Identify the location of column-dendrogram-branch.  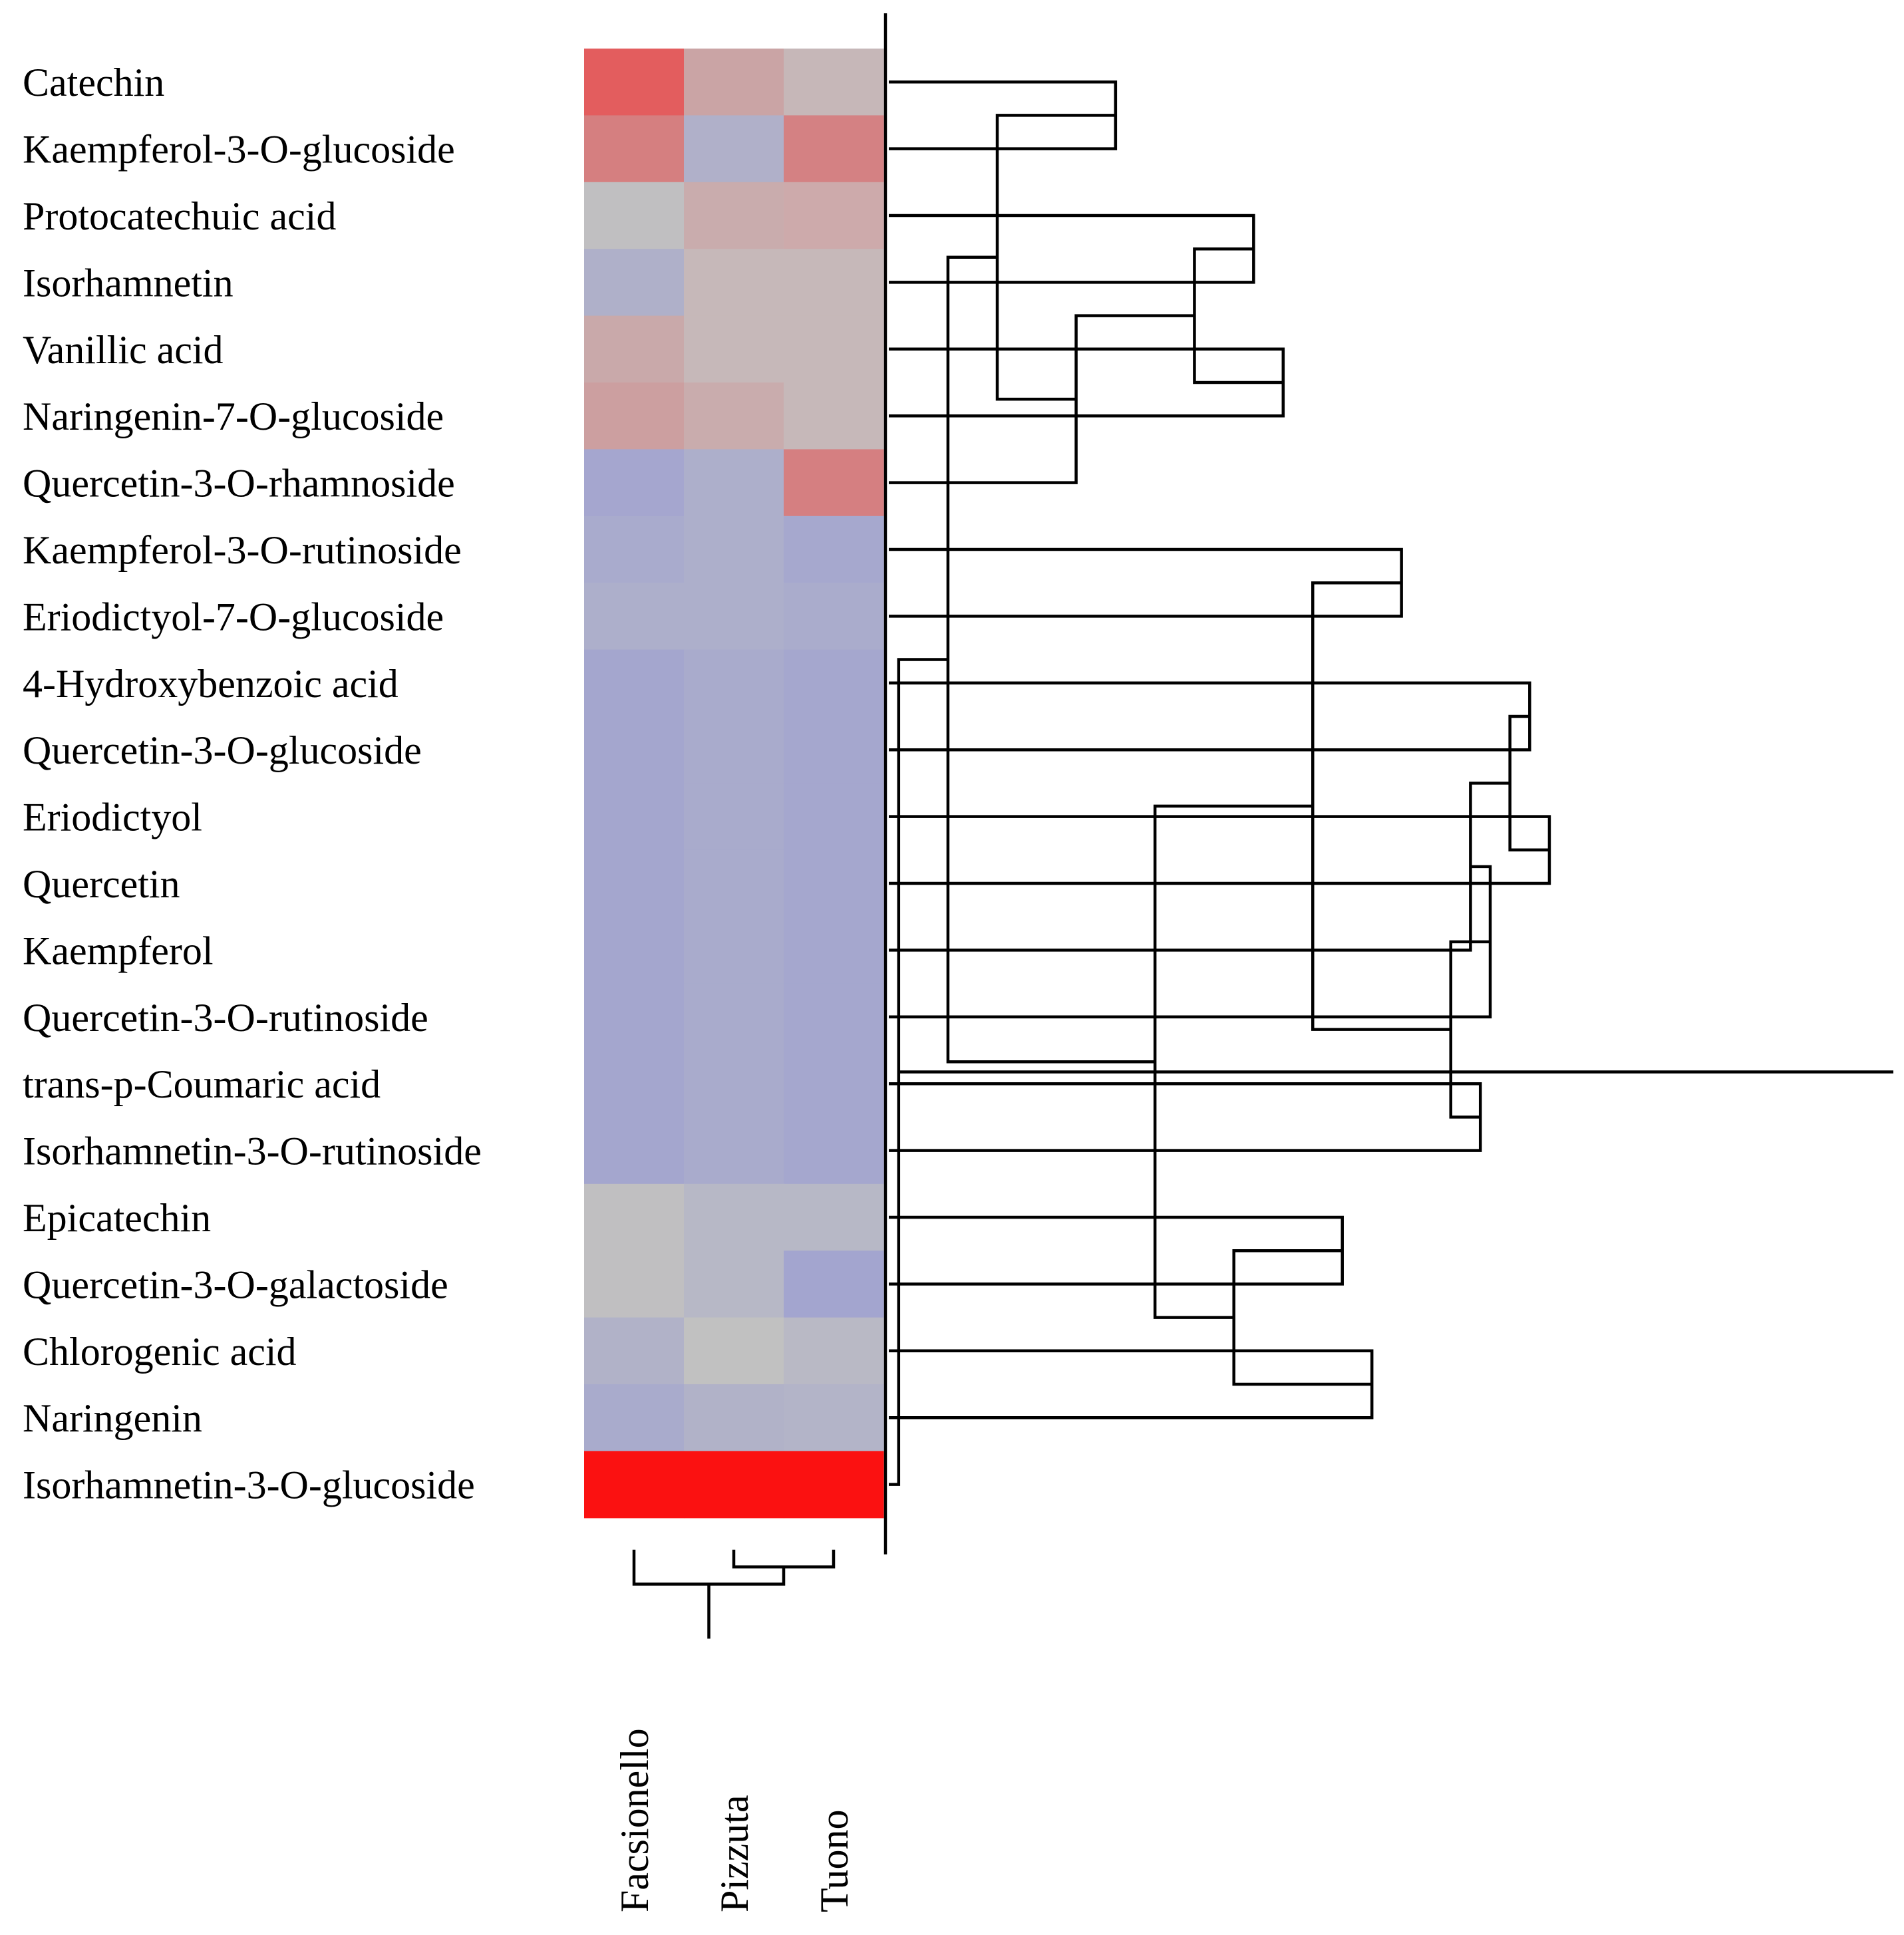
(784, 1558).